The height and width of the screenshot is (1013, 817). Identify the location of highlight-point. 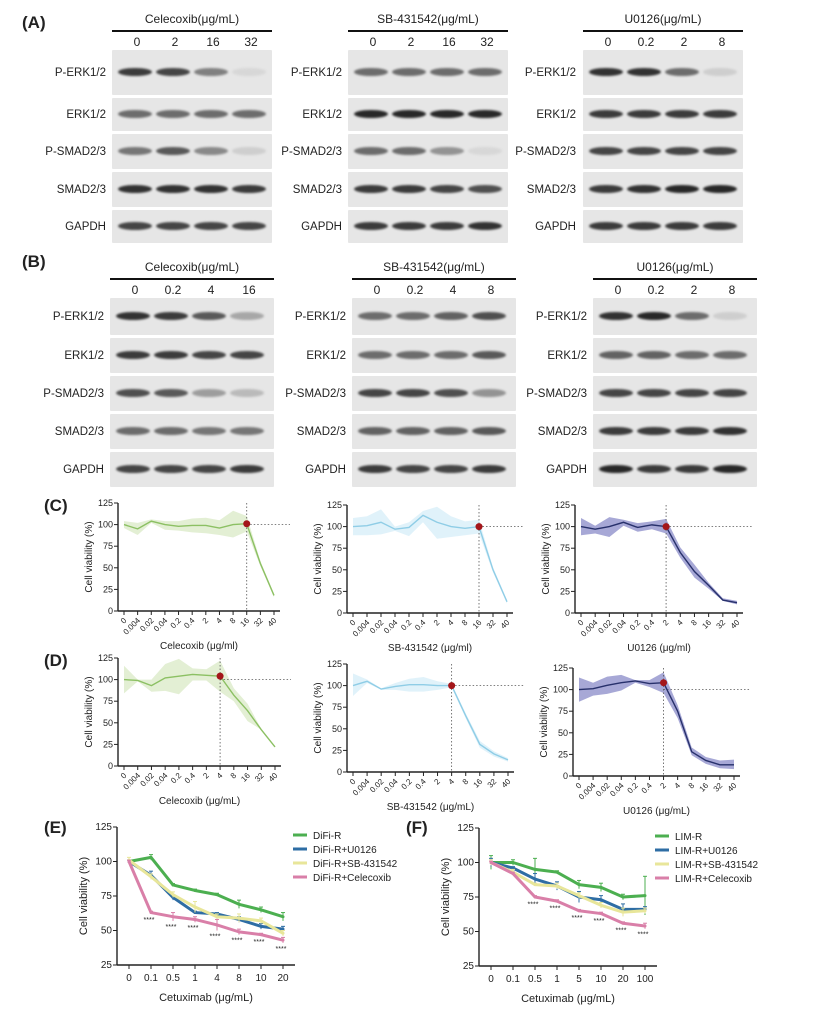
(666, 527).